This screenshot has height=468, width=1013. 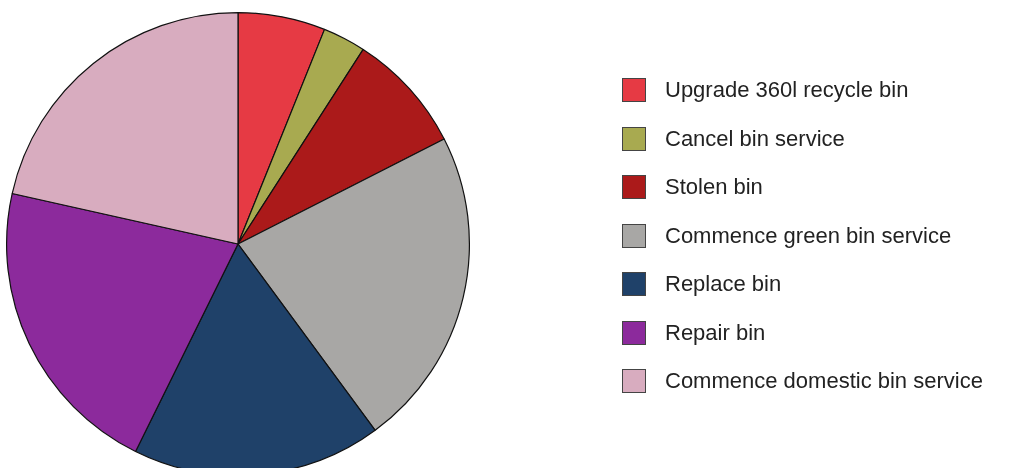 What do you see at coordinates (714, 187) in the screenshot?
I see `legend-label: Stolen bin` at bounding box center [714, 187].